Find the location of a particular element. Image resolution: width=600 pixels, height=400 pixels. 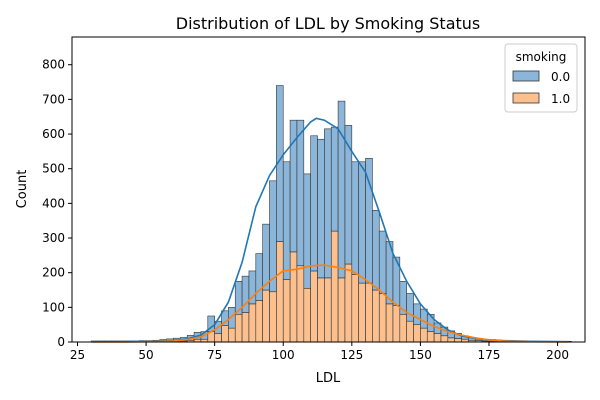

bar-smoking-0.0-ldl-95 is located at coordinates (273, 236).